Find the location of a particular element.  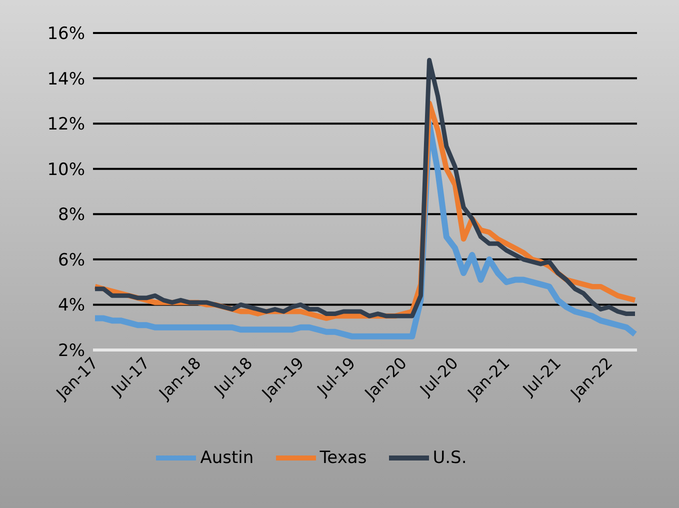

y-tick-label: 14% is located at coordinates (66, 79).